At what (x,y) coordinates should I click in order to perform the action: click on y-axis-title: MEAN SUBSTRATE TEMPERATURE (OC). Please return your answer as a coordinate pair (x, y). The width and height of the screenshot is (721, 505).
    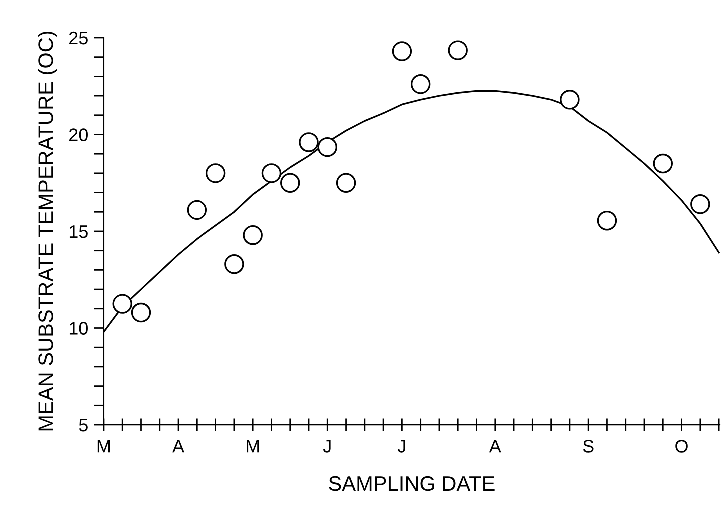
    Looking at the image, I should click on (48, 231).